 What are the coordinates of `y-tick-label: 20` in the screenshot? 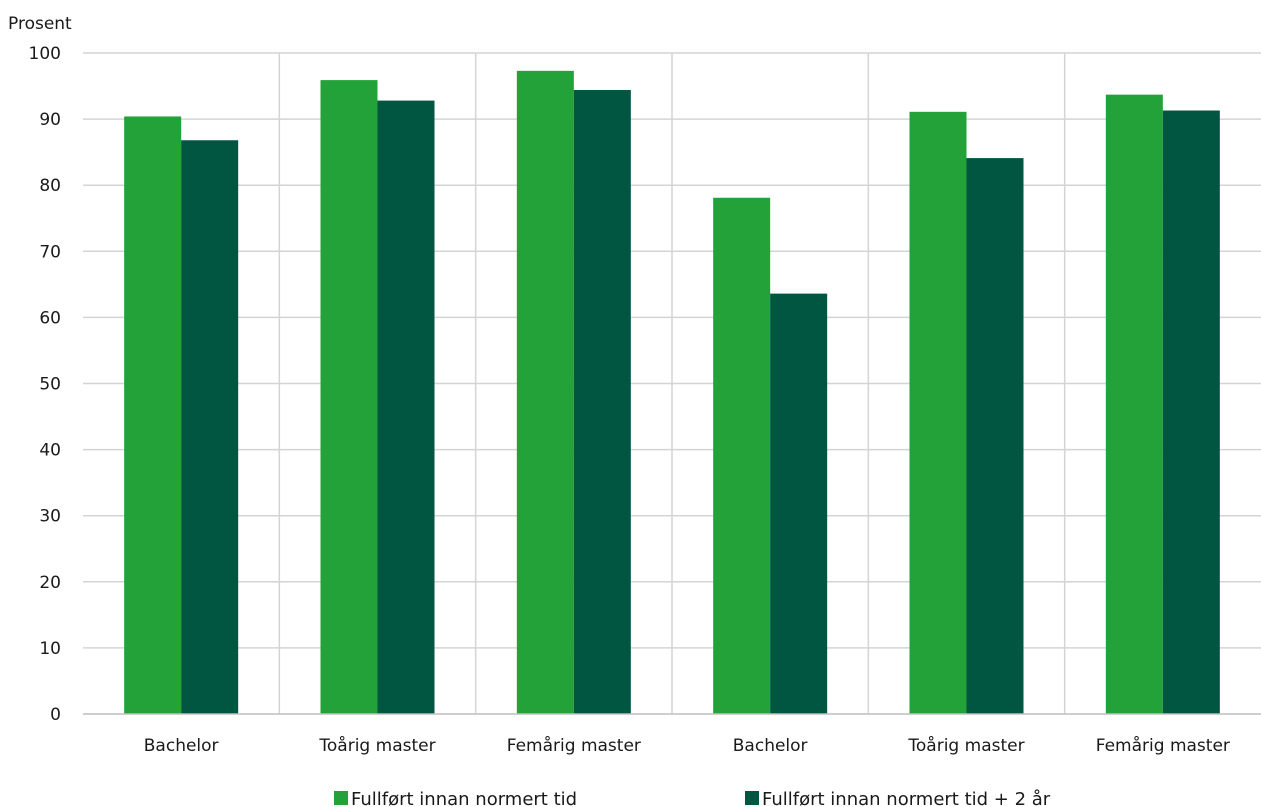 It's located at (50, 583).